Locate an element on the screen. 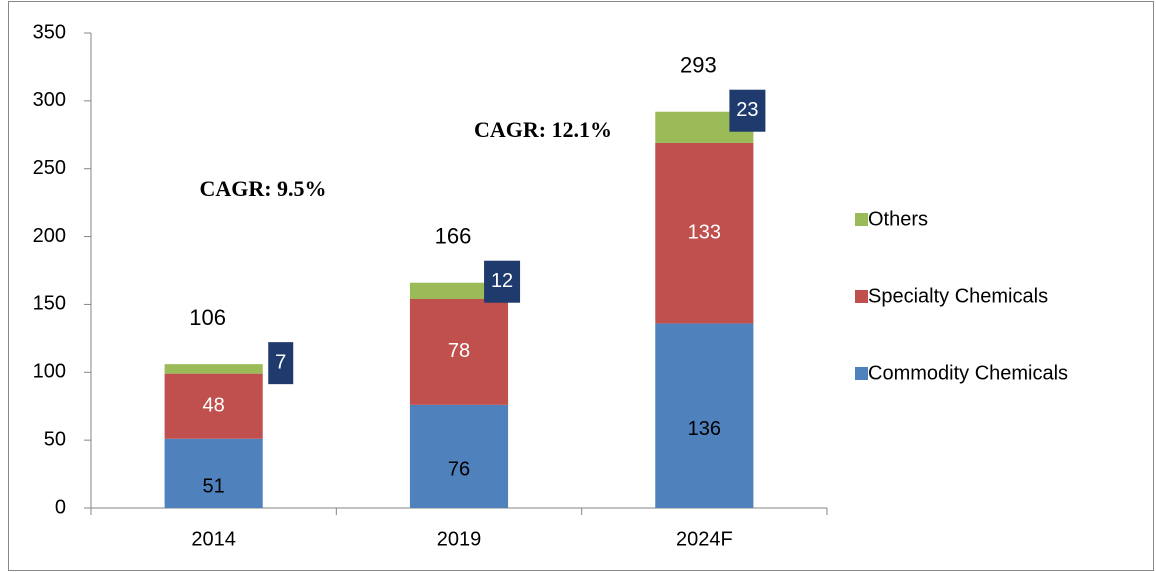 This screenshot has height=572, width=1156. legend-label: Commodity Chemicals is located at coordinates (968, 373).